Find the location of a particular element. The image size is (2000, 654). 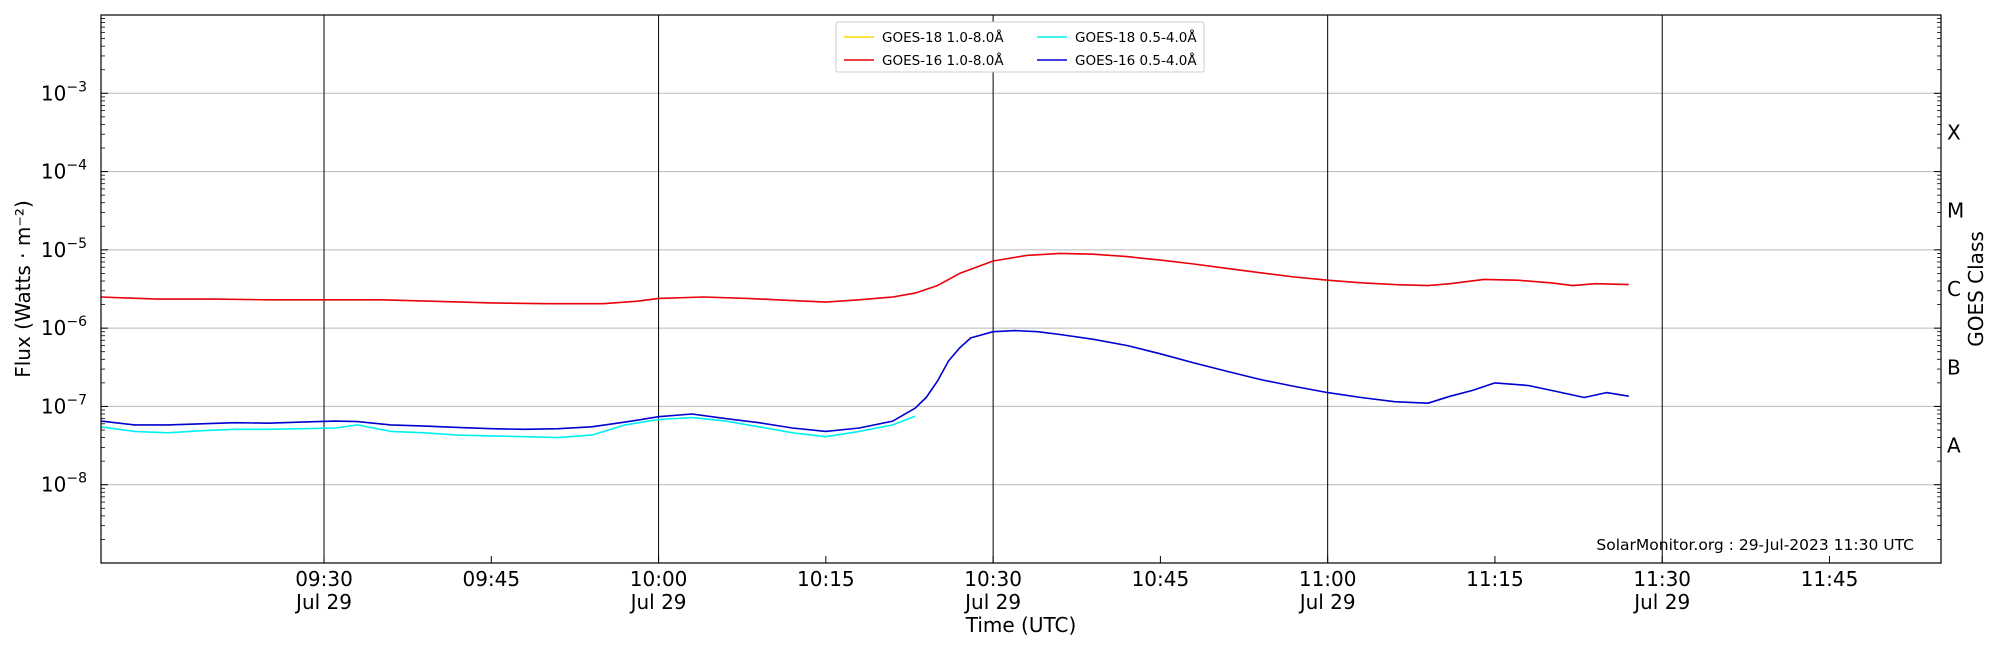

x-tick-label: 10:45 is located at coordinates (1161, 579).